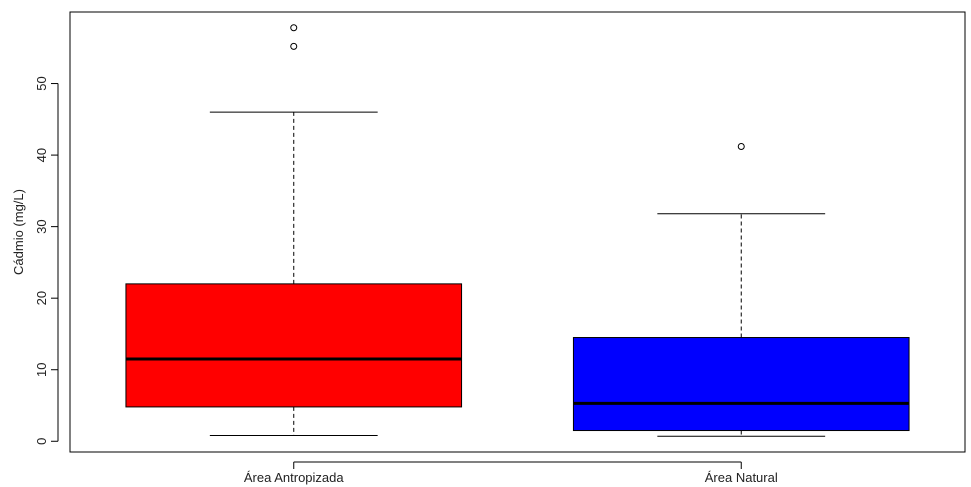  What do you see at coordinates (41, 369) in the screenshot?
I see `y-tick-label: 10` at bounding box center [41, 369].